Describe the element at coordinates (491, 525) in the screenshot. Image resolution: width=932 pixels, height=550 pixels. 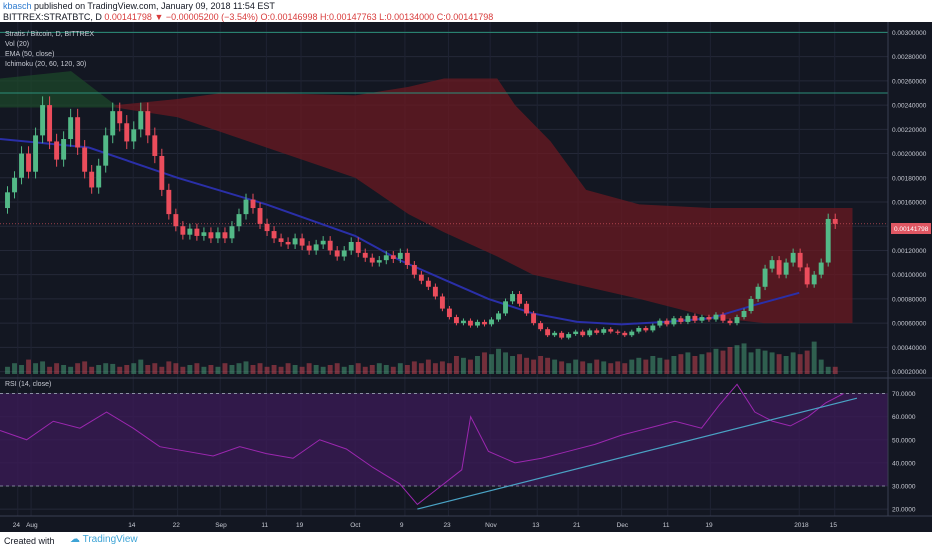
I see `time-tick-label: Nov` at that location.